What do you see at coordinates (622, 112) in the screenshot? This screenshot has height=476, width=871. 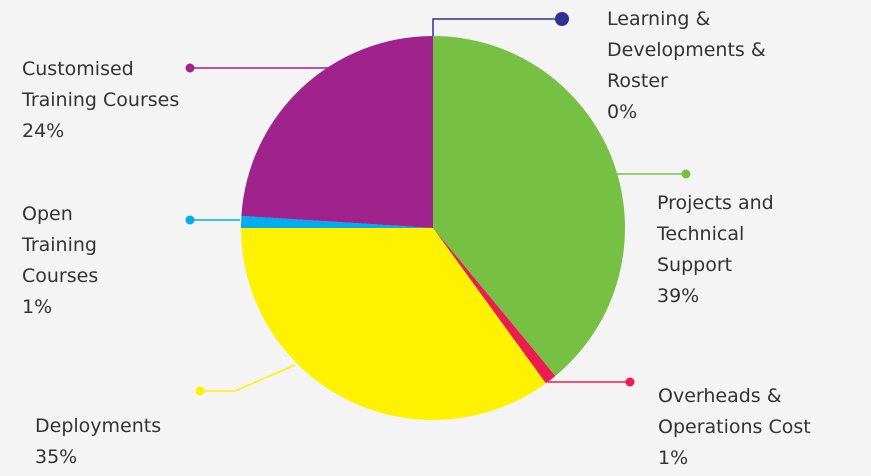 I see `value-label: 0%` at bounding box center [622, 112].